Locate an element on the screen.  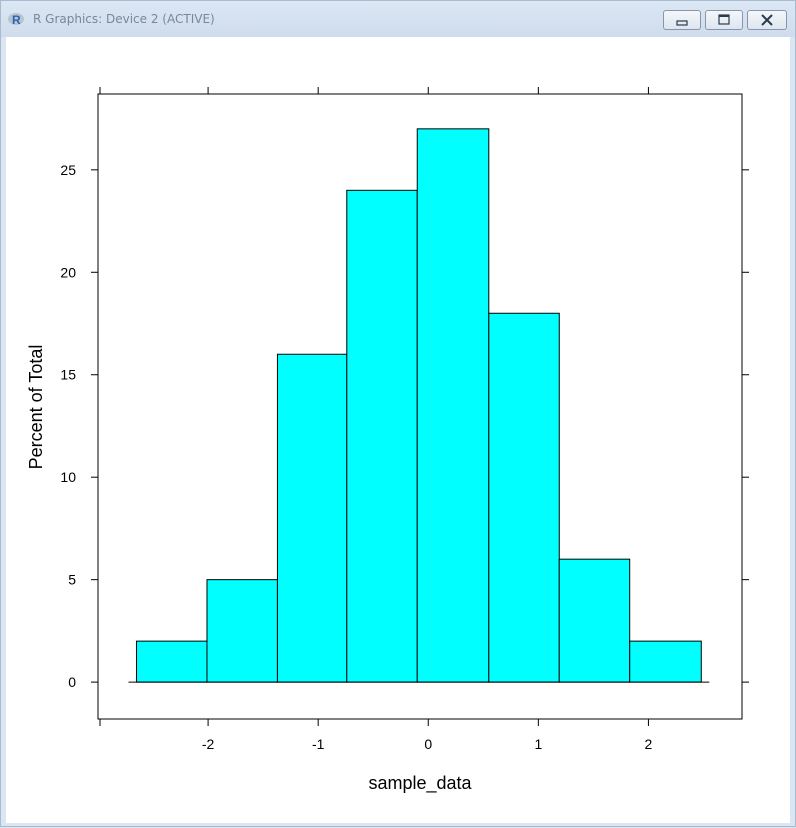
r-logo-icon: R is located at coordinates (16, 20).